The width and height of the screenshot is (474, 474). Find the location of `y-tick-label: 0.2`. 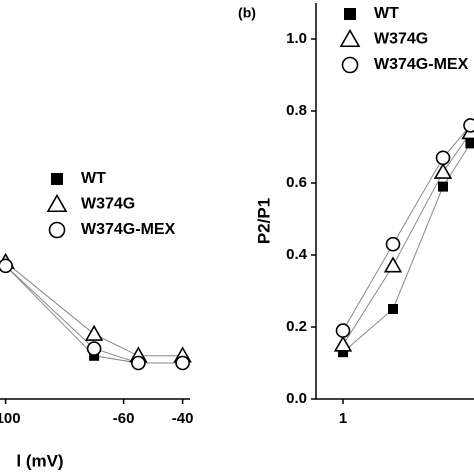

y-tick-label: 0.2 is located at coordinates (296, 326).